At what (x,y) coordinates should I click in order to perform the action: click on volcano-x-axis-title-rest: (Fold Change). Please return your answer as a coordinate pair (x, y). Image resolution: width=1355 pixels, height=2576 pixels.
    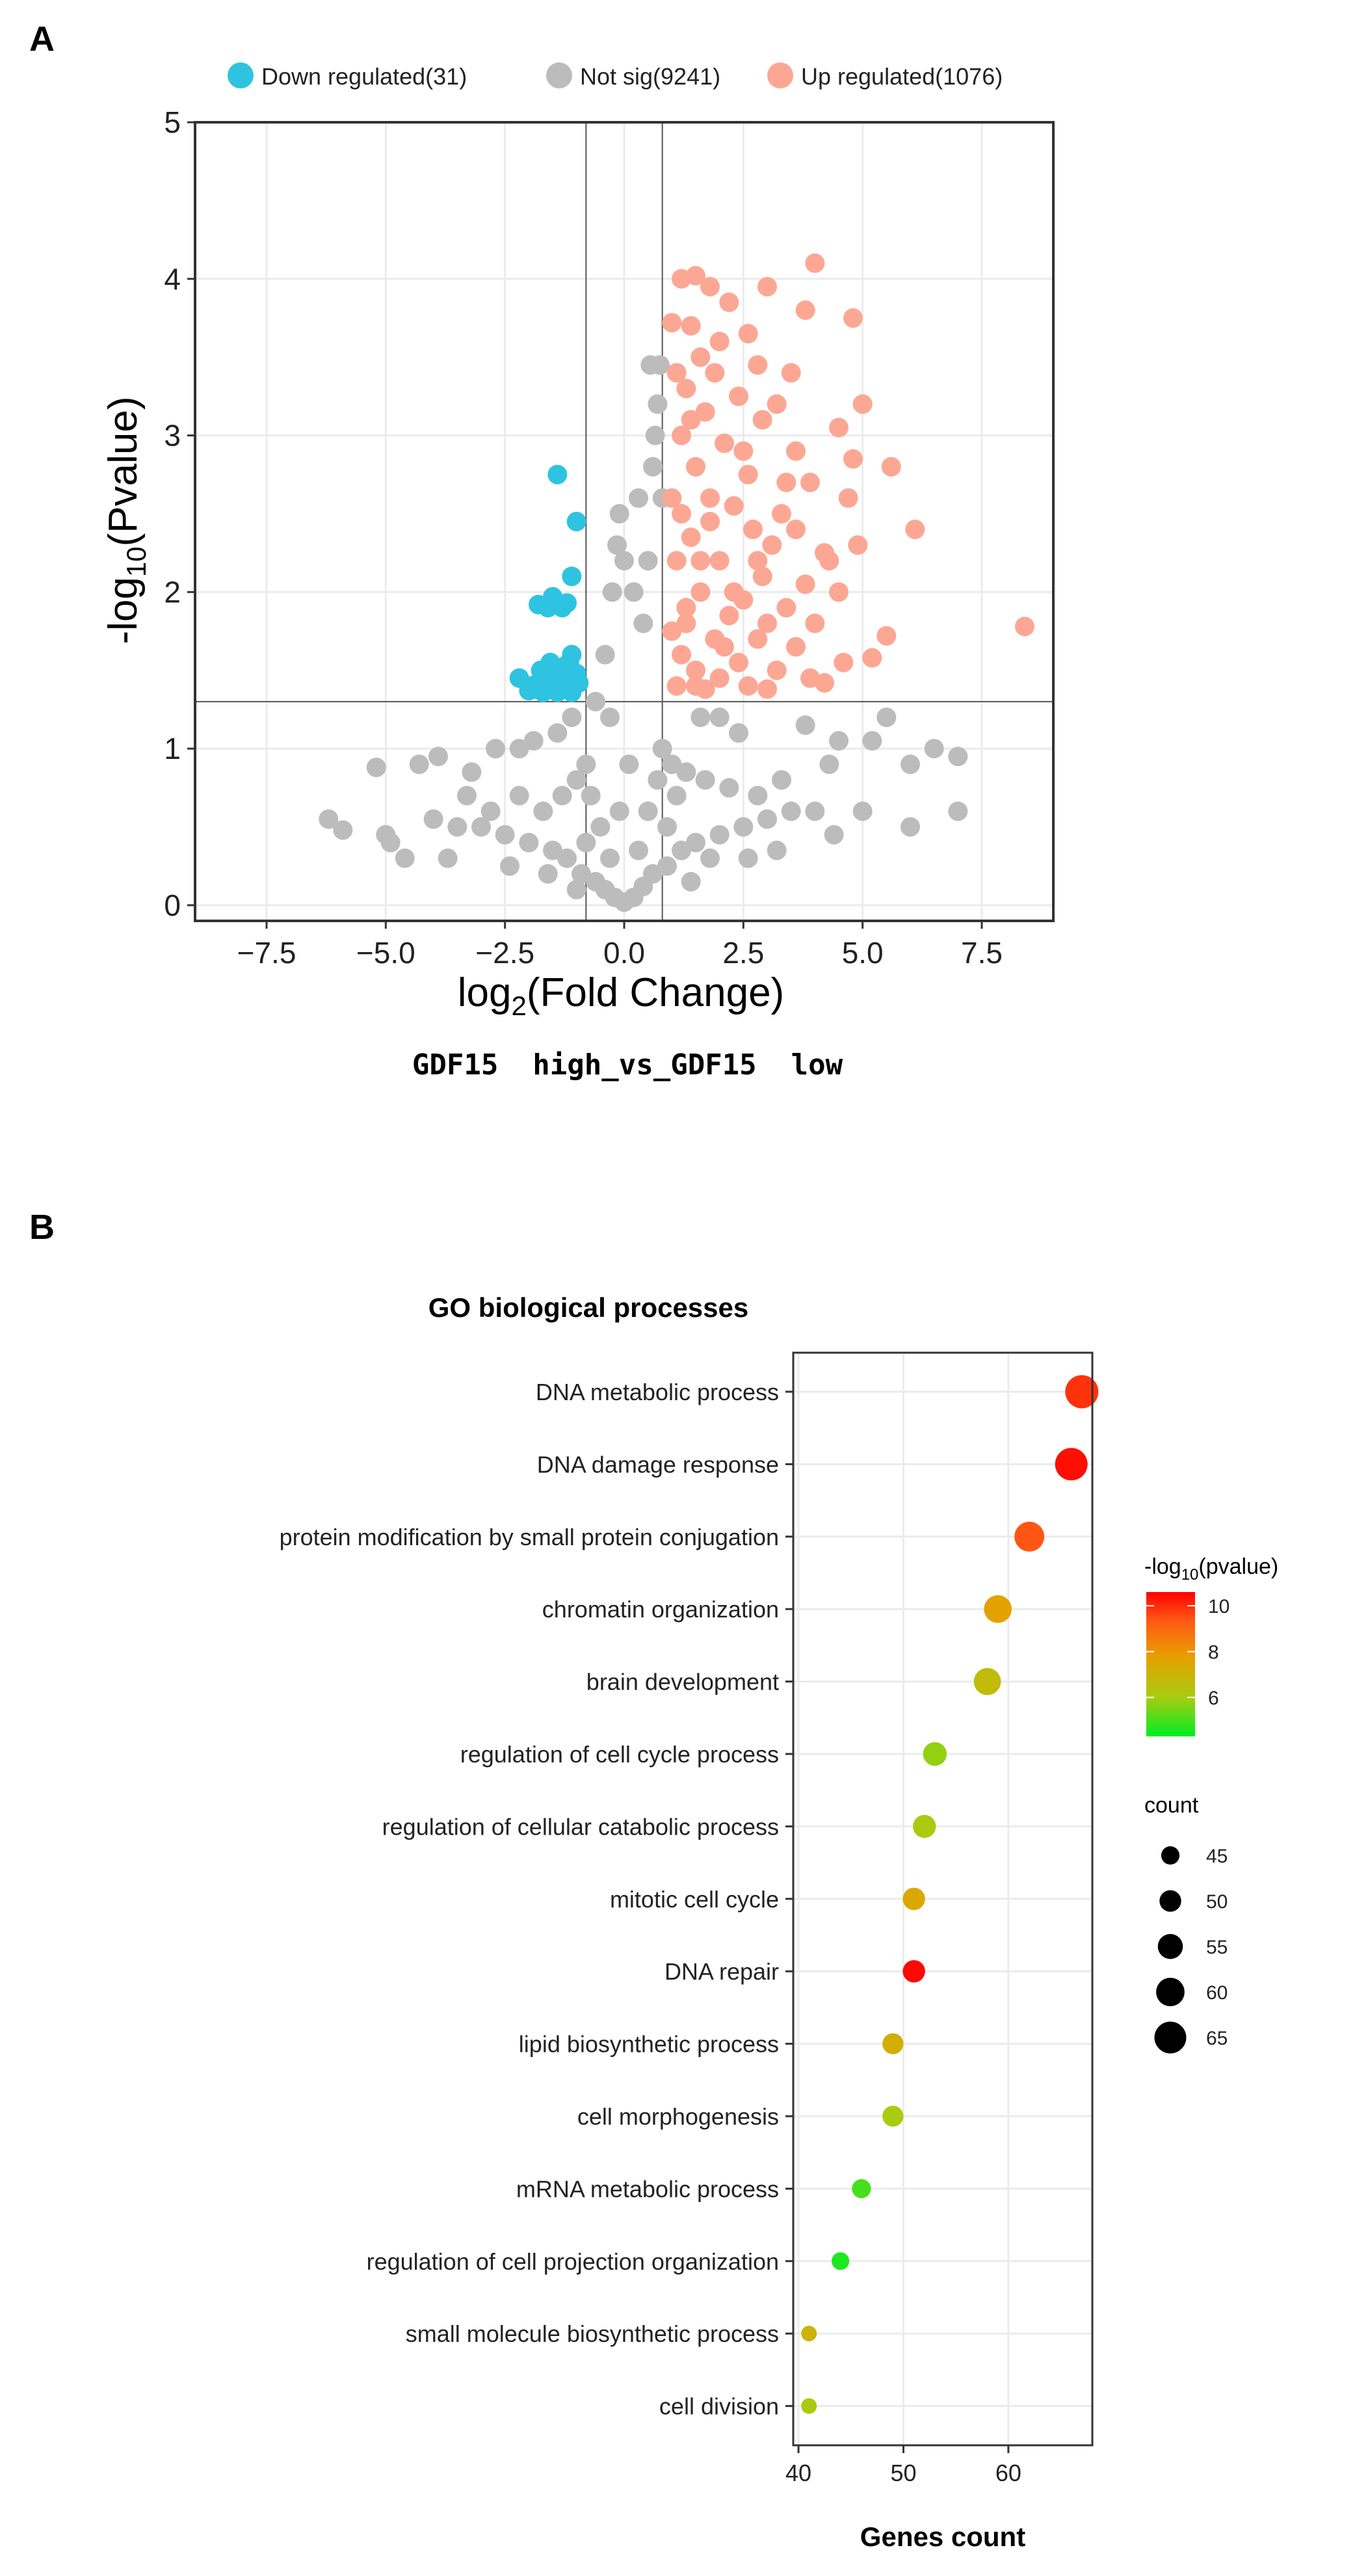
    Looking at the image, I should click on (655, 993).